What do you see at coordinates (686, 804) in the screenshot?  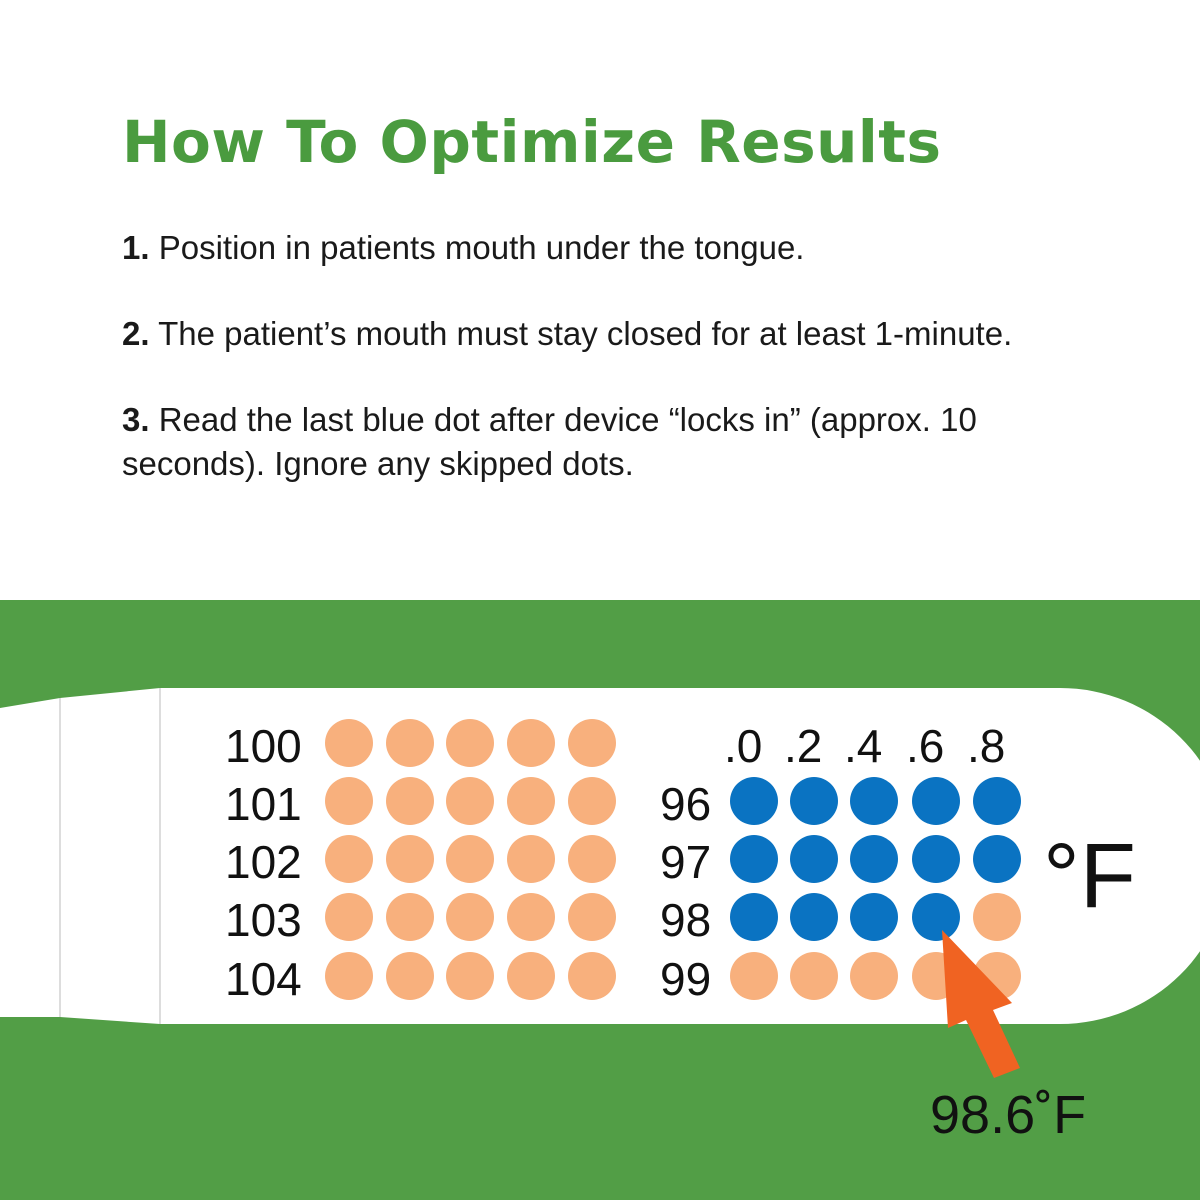 I see `row-label: 96` at bounding box center [686, 804].